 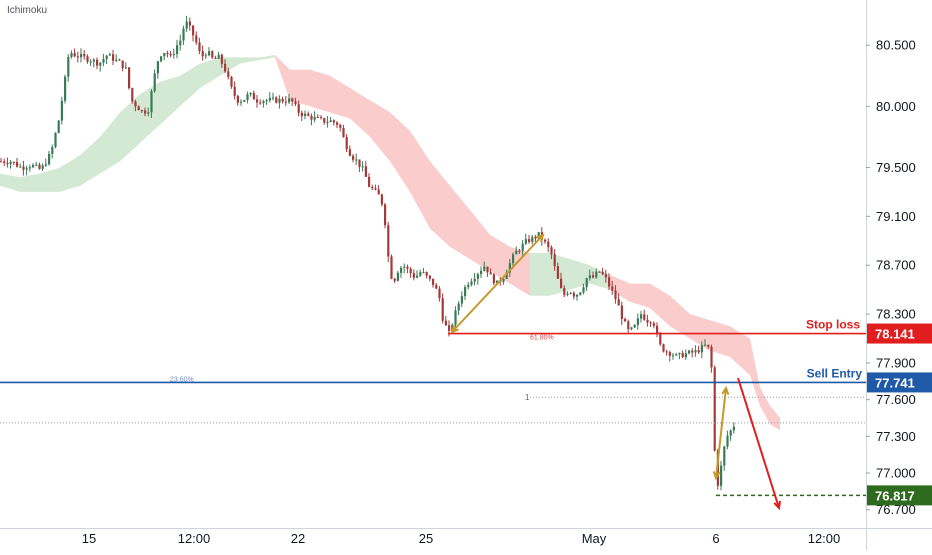 What do you see at coordinates (594, 538) in the screenshot?
I see `x-tick-label: May` at bounding box center [594, 538].